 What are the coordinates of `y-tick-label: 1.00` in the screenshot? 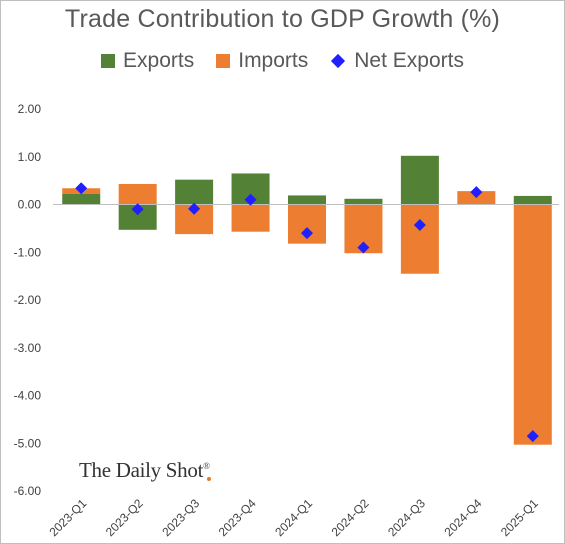 It's located at (30, 157).